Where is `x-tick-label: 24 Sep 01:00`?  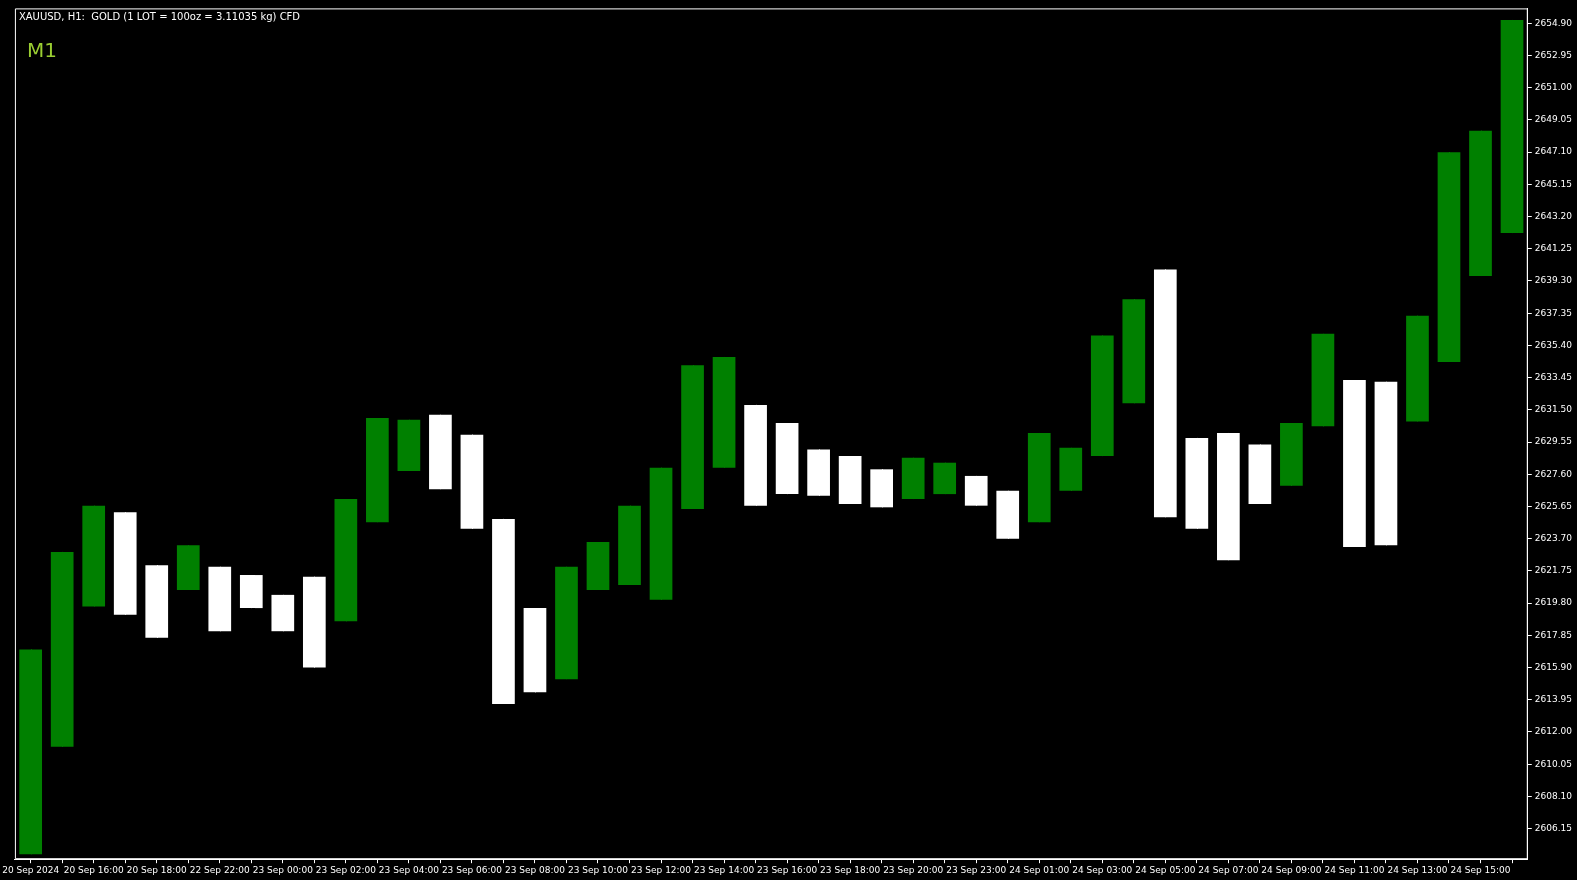
x-tick-label: 24 Sep 01:00 is located at coordinates (1039, 869).